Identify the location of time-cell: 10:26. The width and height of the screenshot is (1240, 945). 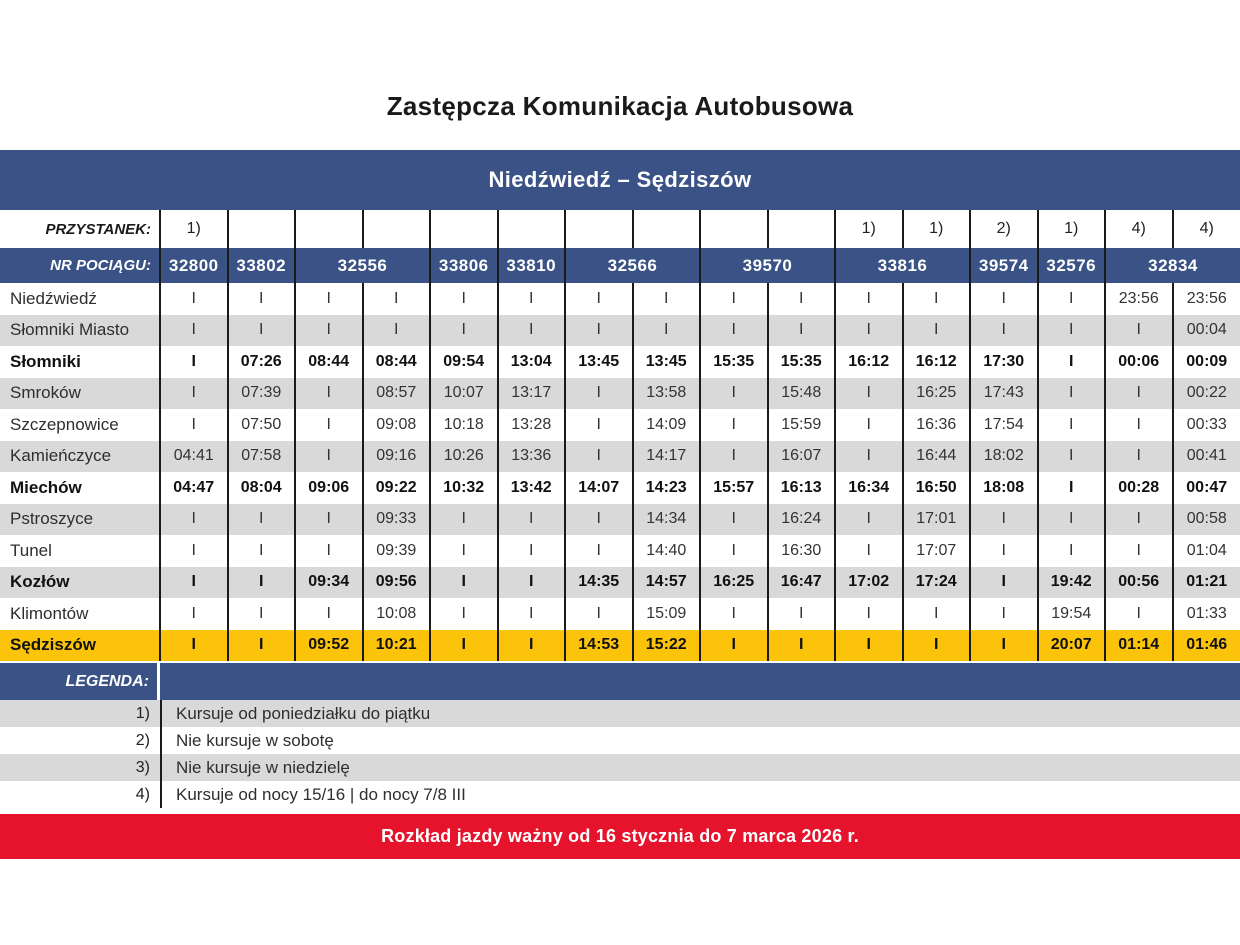
(463, 456).